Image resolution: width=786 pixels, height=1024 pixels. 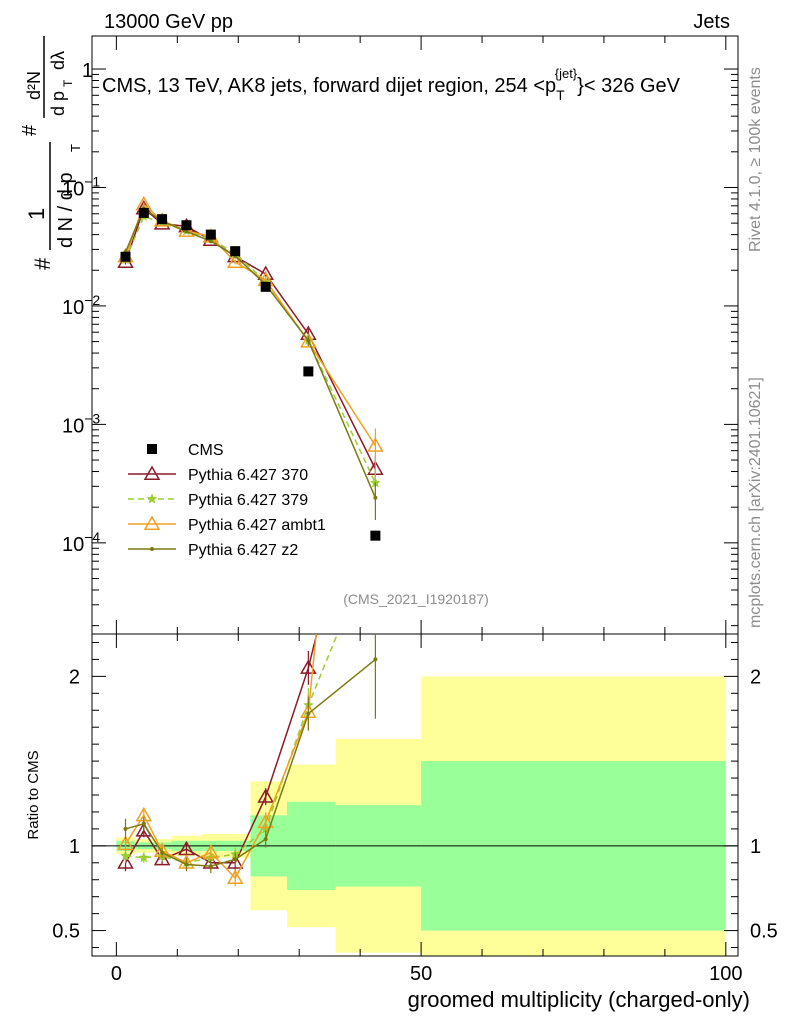 What do you see at coordinates (257, 525) in the screenshot?
I see `legend-label-3: Pythia 6.427 ambt1` at bounding box center [257, 525].